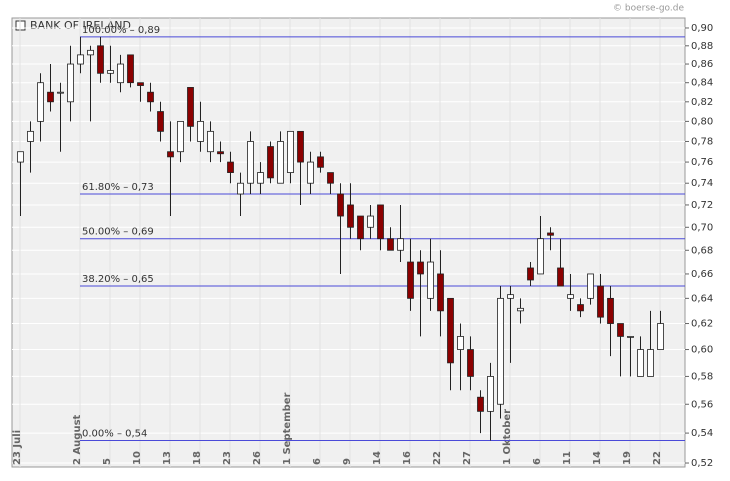  Describe the element at coordinates (107, 461) in the screenshot. I see `x-tick-label: 5` at that location.